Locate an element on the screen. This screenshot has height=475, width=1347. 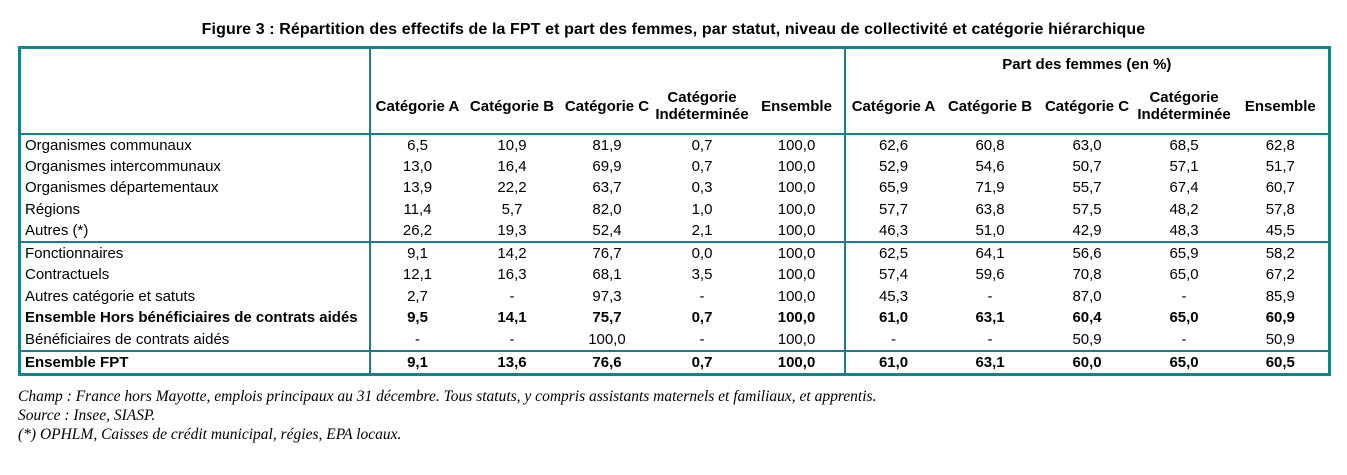
column-header-femmes-categorie-indeterminee: Catégorie Indéterminée is located at coordinates (1184, 106).